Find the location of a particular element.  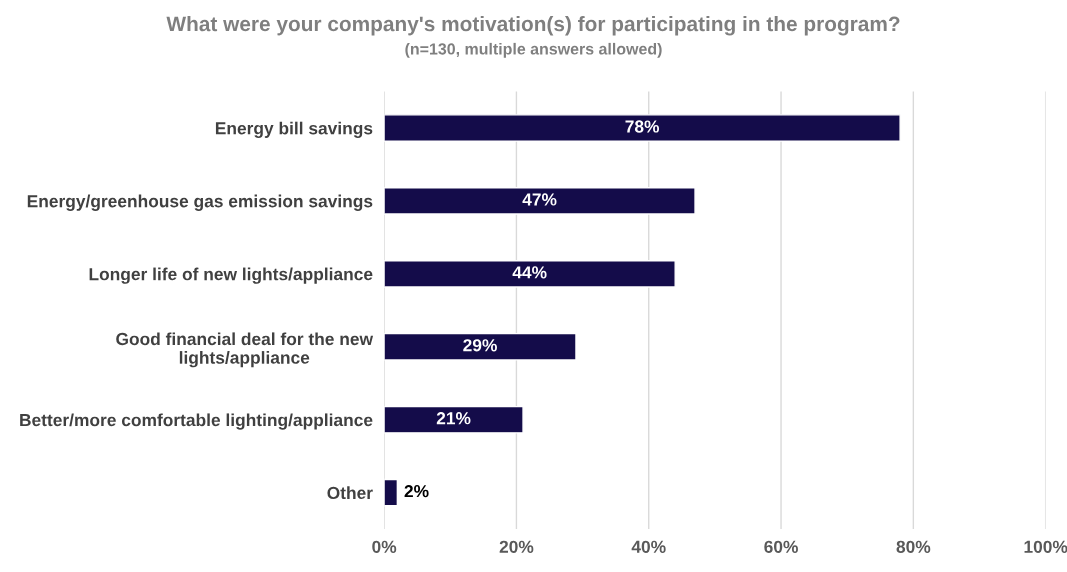

x-tick-label: 80% is located at coordinates (913, 546).